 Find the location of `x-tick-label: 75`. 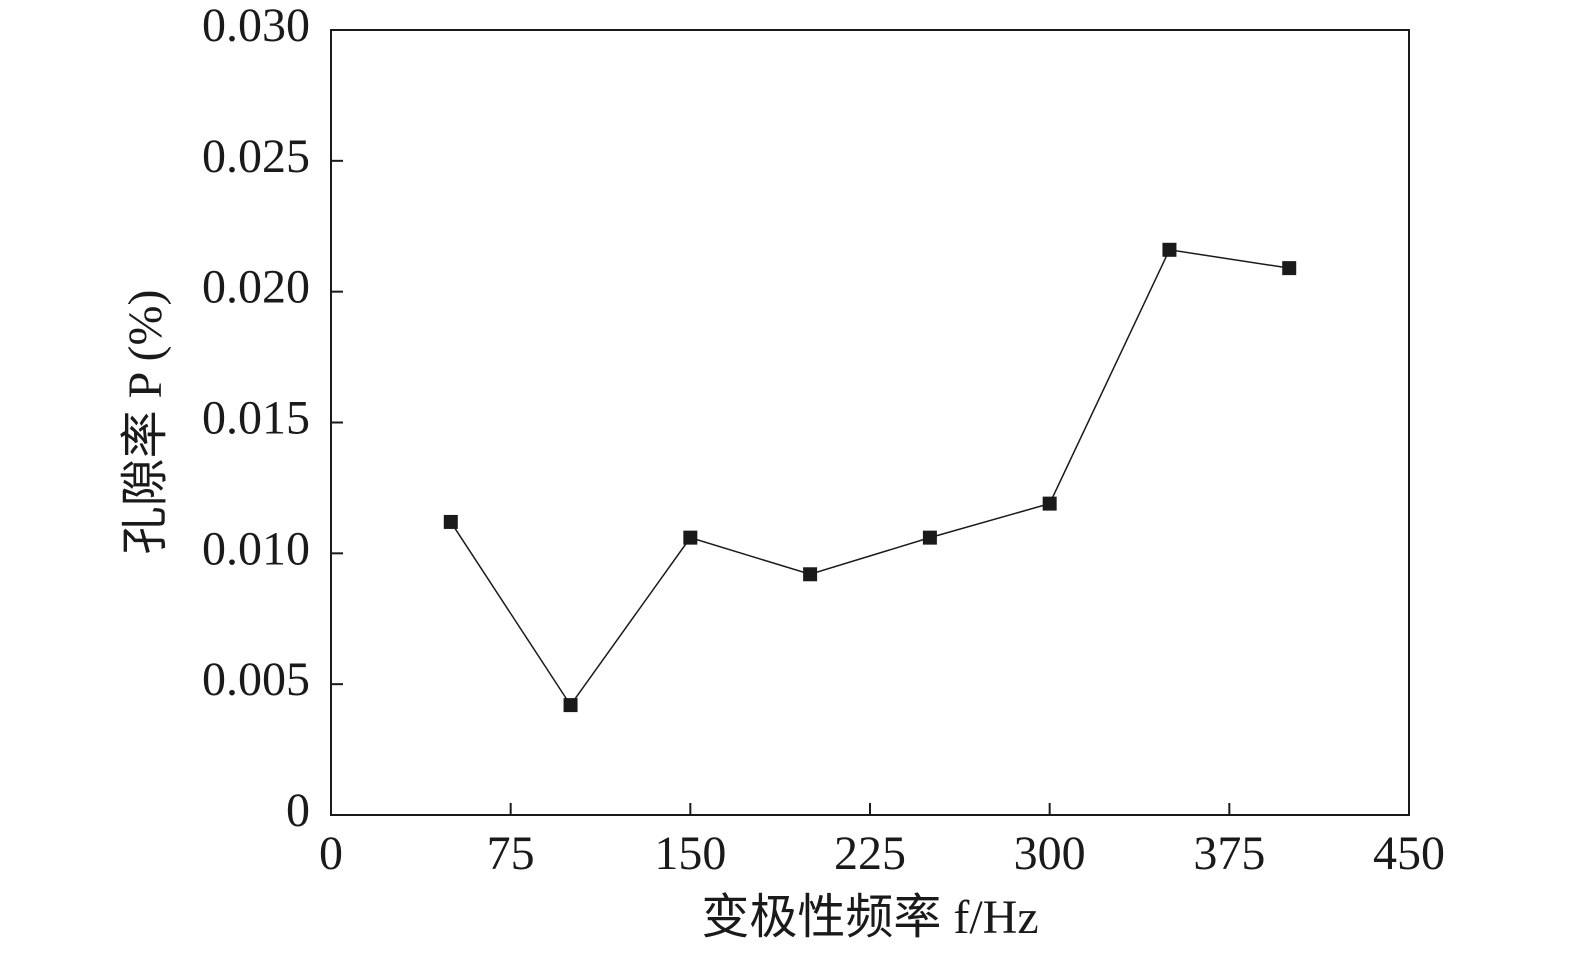

x-tick-label: 75 is located at coordinates (511, 853).